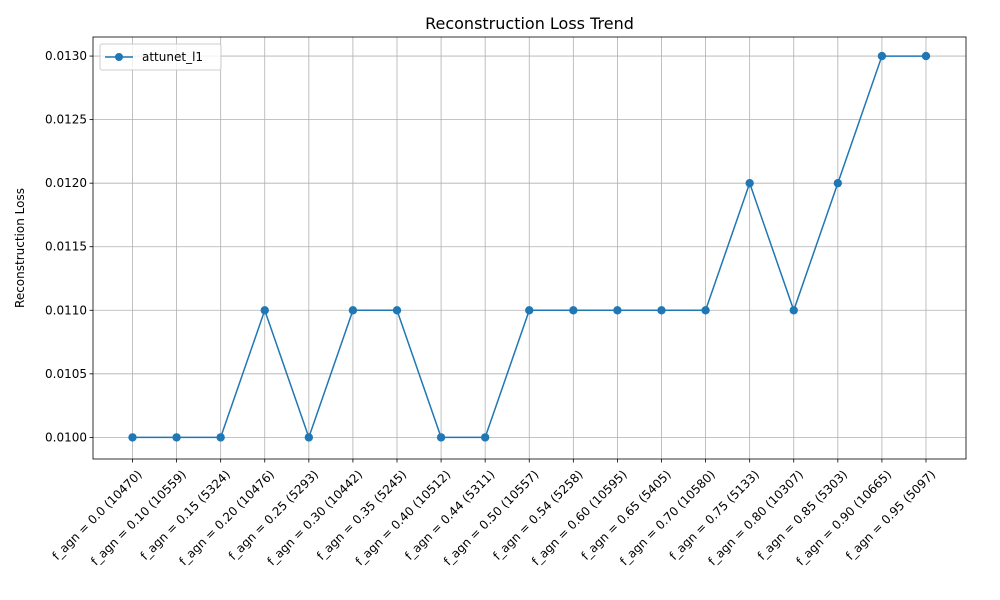 This screenshot has height=600, width=1000. Describe the element at coordinates (66, 374) in the screenshot. I see `y-tick-label: 0.0105` at that location.